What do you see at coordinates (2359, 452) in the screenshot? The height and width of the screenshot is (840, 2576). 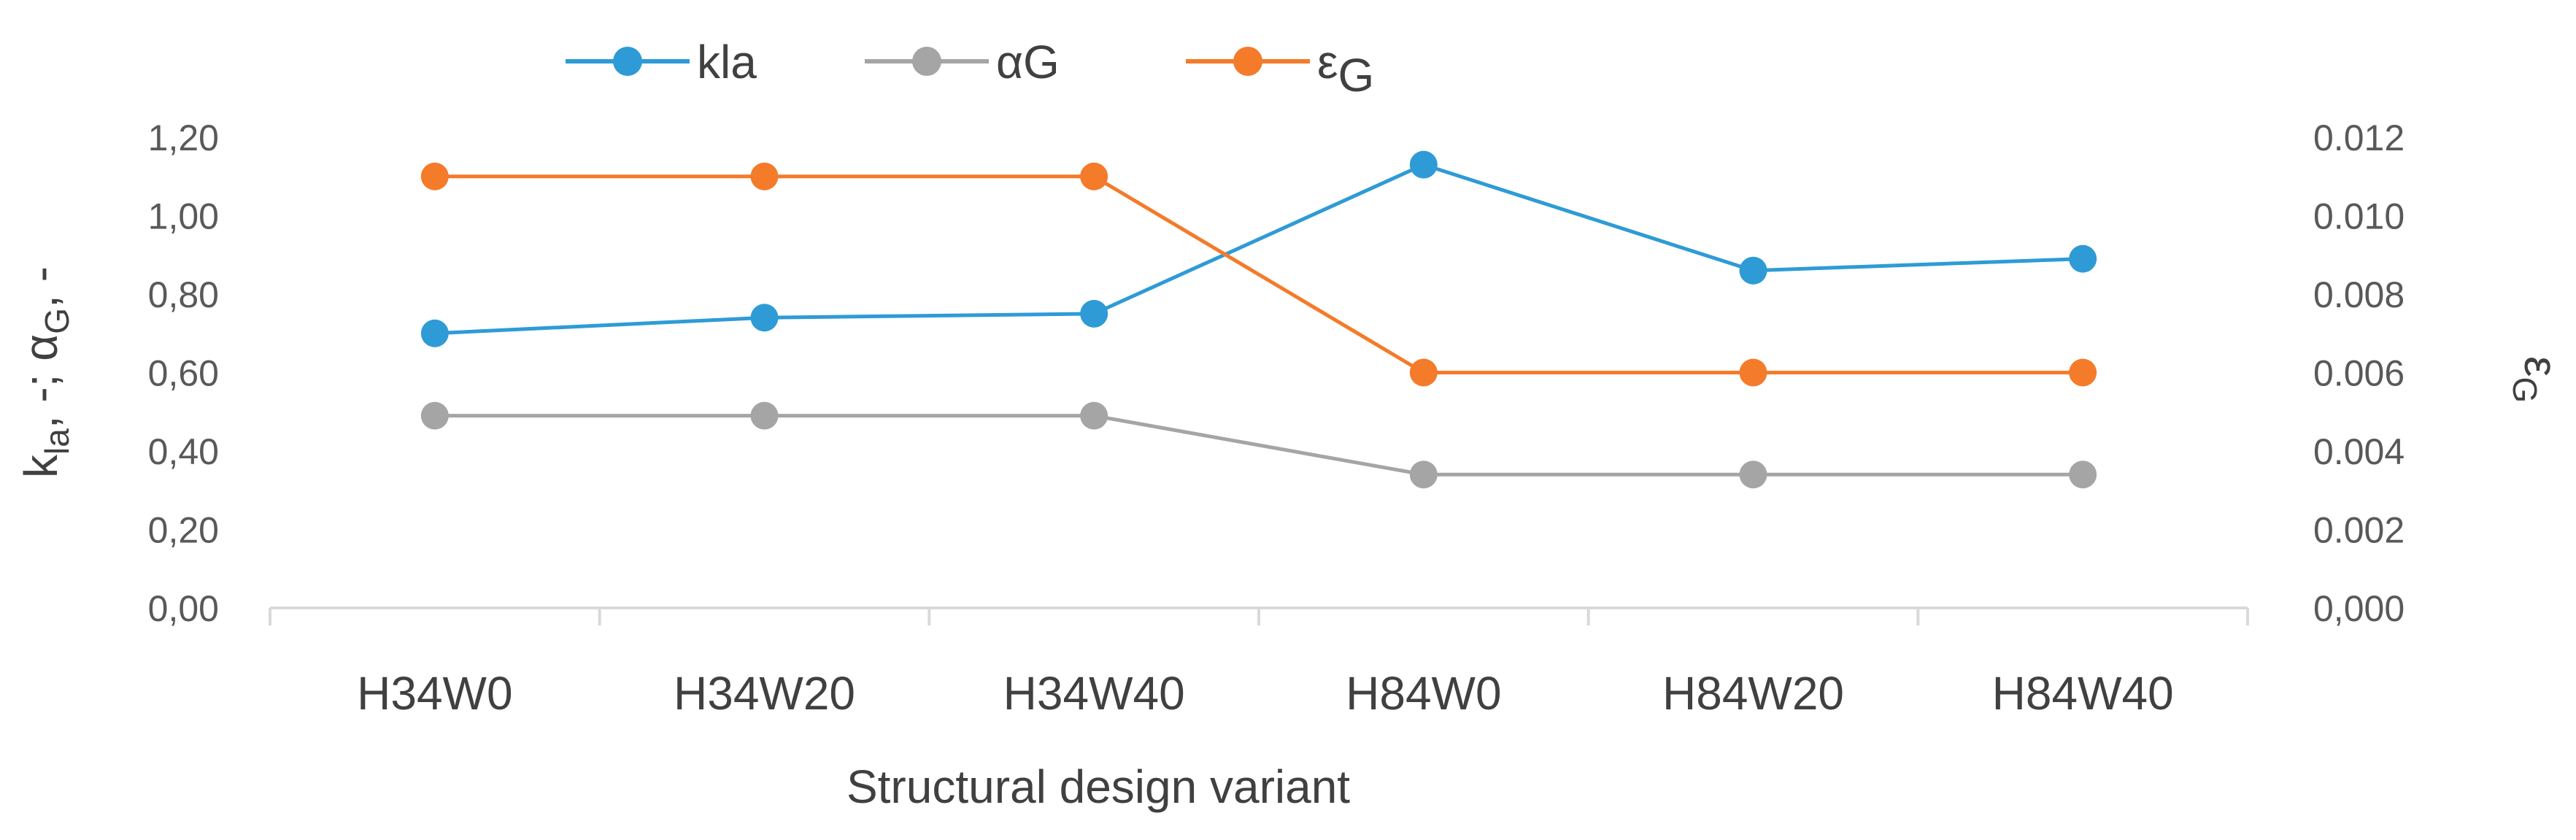 I see `y2-tick-label: 0.004` at bounding box center [2359, 452].